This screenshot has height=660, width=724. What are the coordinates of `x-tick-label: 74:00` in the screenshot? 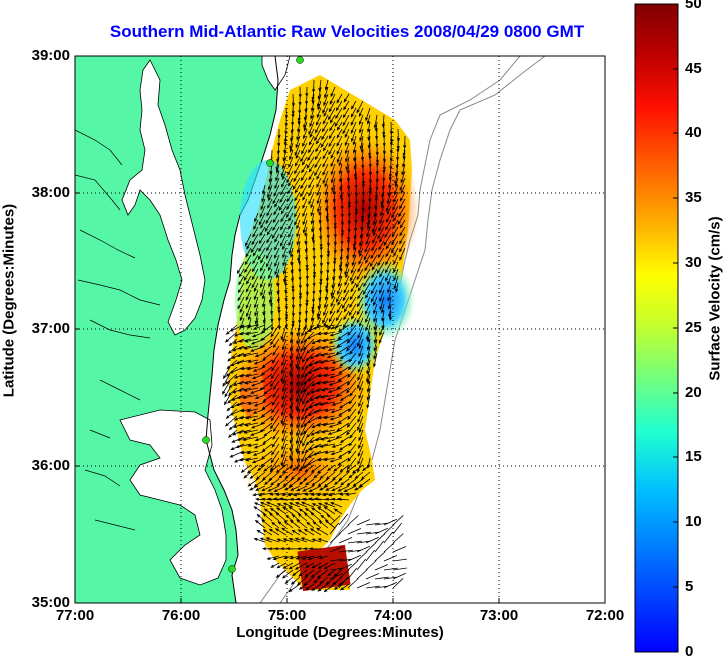 It's located at (393, 615).